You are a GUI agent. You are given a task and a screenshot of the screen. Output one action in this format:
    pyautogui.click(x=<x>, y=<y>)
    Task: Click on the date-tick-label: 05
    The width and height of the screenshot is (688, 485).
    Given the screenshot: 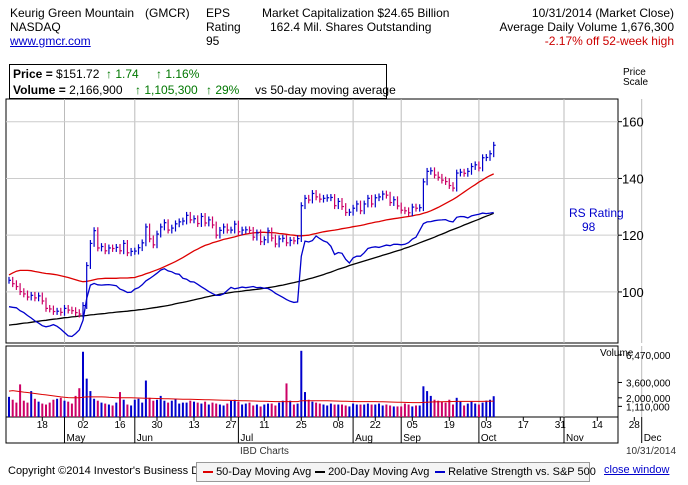 What is the action you would take?
    pyautogui.click(x=413, y=425)
    